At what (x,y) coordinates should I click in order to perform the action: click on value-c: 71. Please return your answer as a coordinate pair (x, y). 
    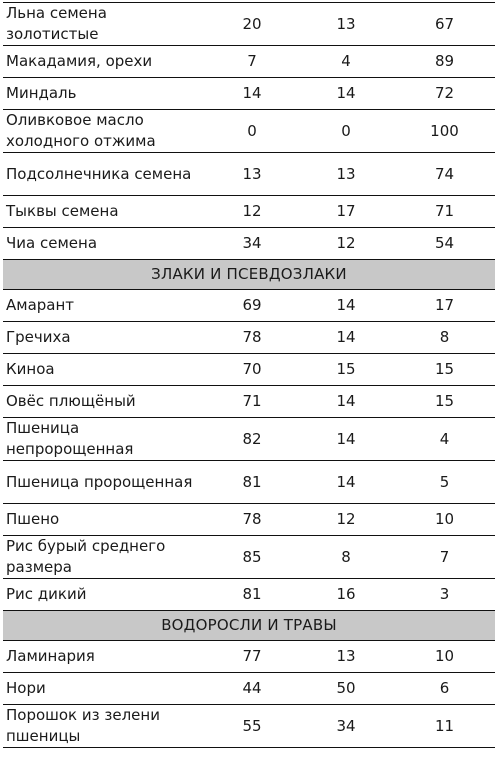
    Looking at the image, I should click on (444, 211).